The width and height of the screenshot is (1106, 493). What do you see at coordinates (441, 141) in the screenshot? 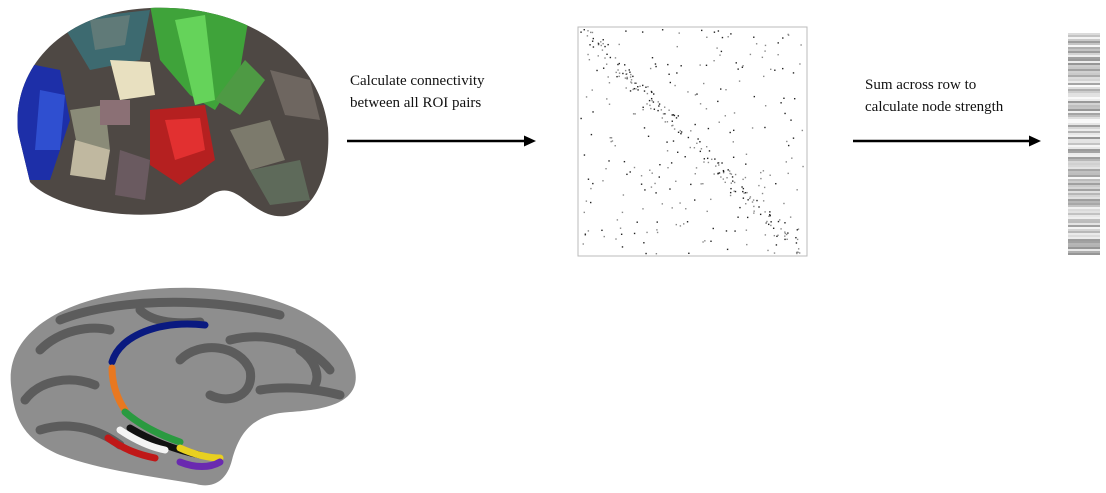
I see `arrow` at bounding box center [441, 141].